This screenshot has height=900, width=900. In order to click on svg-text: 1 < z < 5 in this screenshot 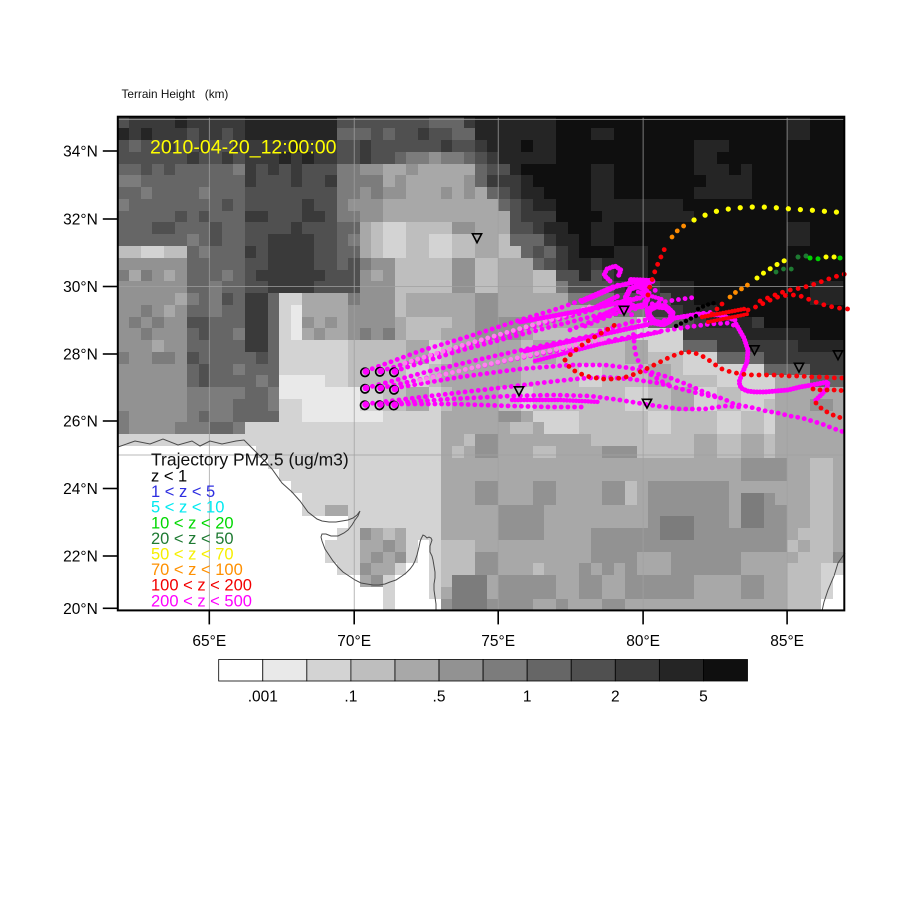, I will do `click(183, 492)`.